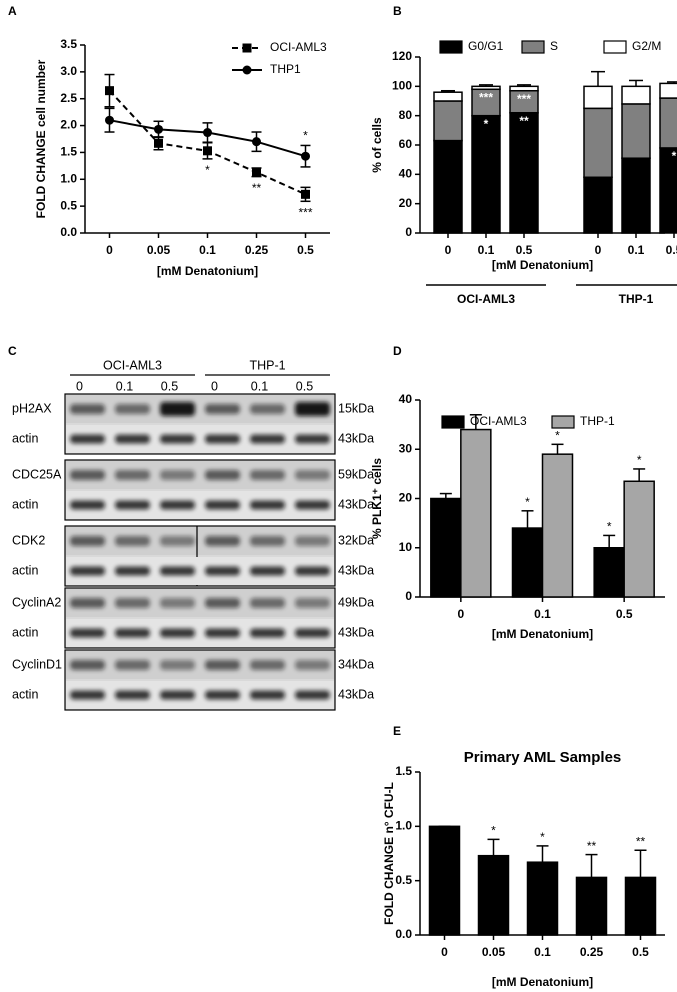 The height and width of the screenshot is (992, 677). I want to click on y-tick-label: 120, so click(402, 56).